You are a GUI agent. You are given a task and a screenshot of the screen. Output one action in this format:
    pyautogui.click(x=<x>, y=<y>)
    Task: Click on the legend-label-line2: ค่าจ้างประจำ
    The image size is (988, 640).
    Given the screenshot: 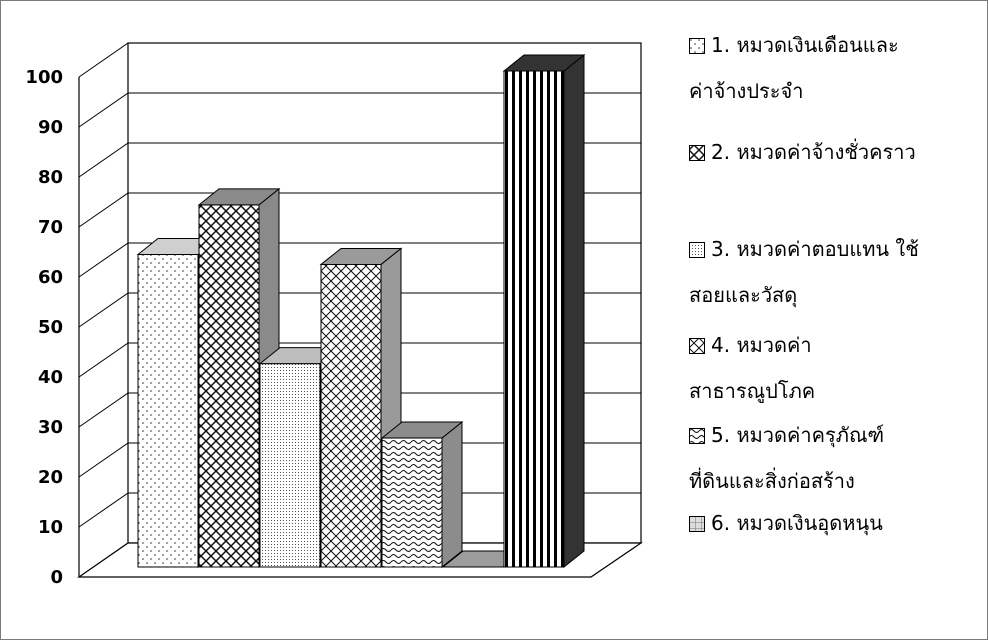 What is the action you would take?
    pyautogui.click(x=746, y=91)
    